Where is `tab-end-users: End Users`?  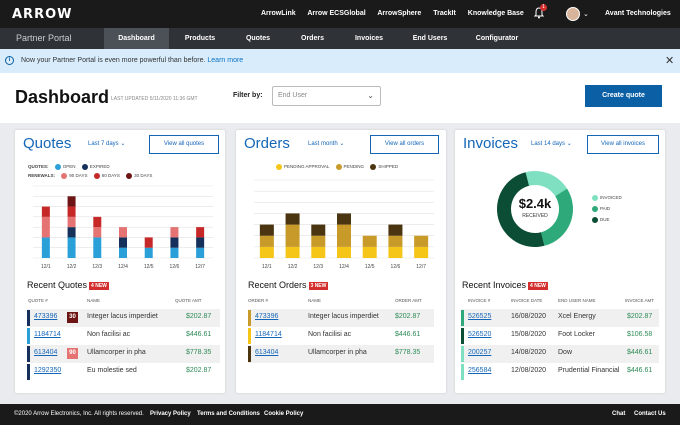
tab-end-users: End Users is located at coordinates (430, 38).